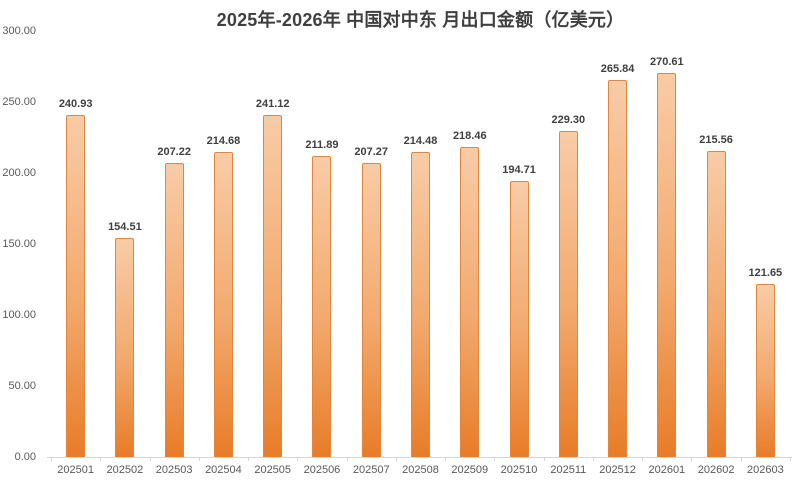 Image resolution: width=800 pixels, height=484 pixels. I want to click on bar-value-label: 214.68, so click(223, 141).